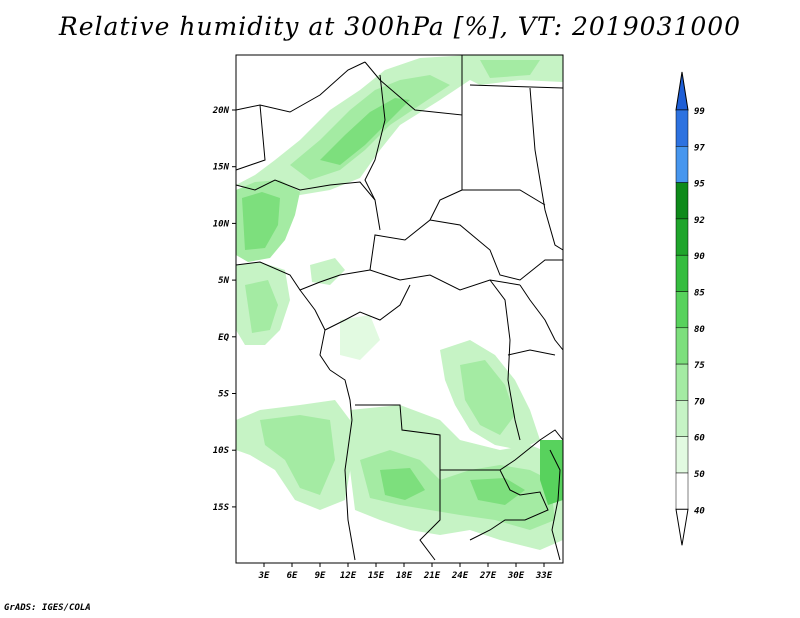 The image size is (800, 618). What do you see at coordinates (699, 185) in the screenshot?
I see `colorbar-label: 95` at bounding box center [699, 185].